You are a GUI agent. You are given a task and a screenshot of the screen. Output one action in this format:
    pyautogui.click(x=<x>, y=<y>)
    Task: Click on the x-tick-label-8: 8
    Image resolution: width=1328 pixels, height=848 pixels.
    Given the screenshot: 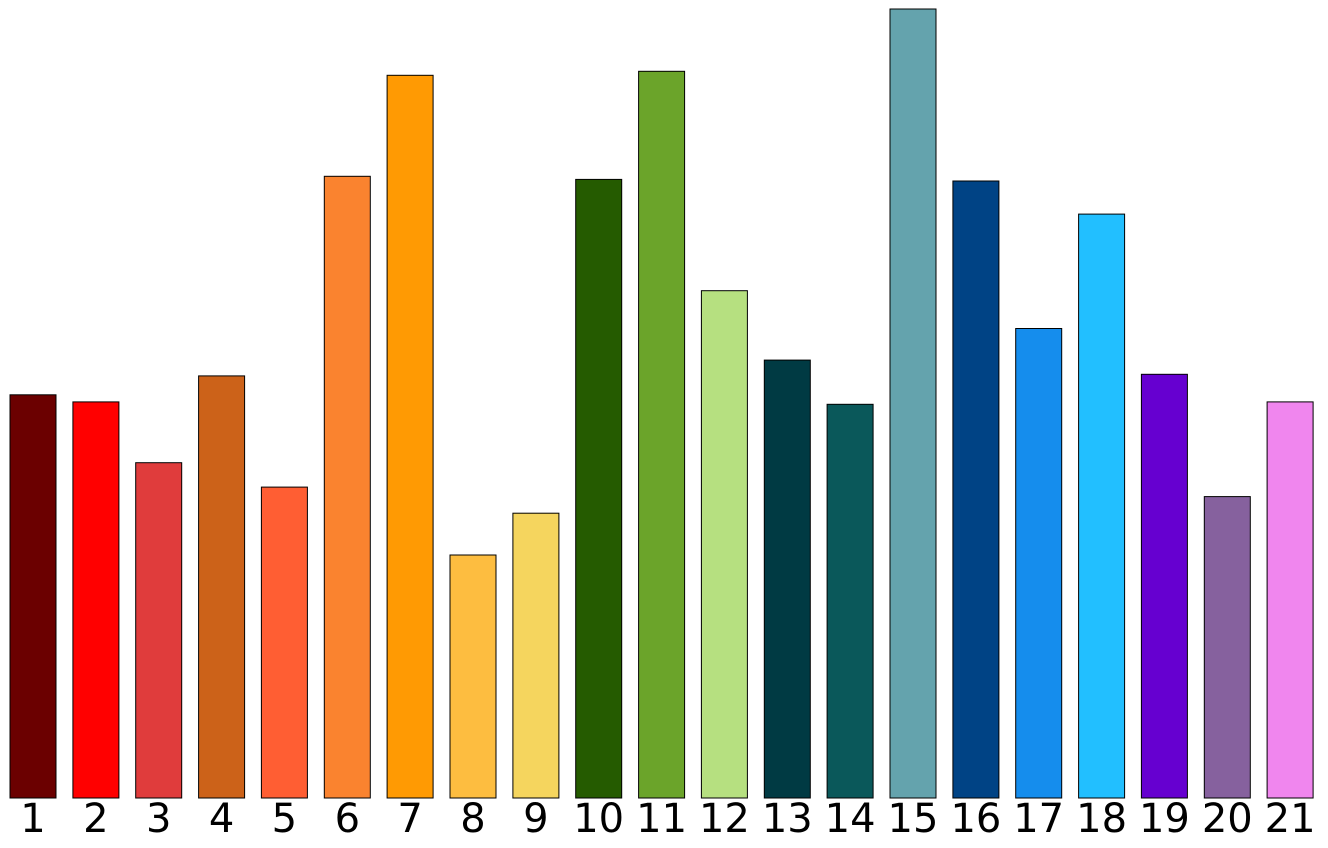 What is the action you would take?
    pyautogui.click(x=472, y=819)
    